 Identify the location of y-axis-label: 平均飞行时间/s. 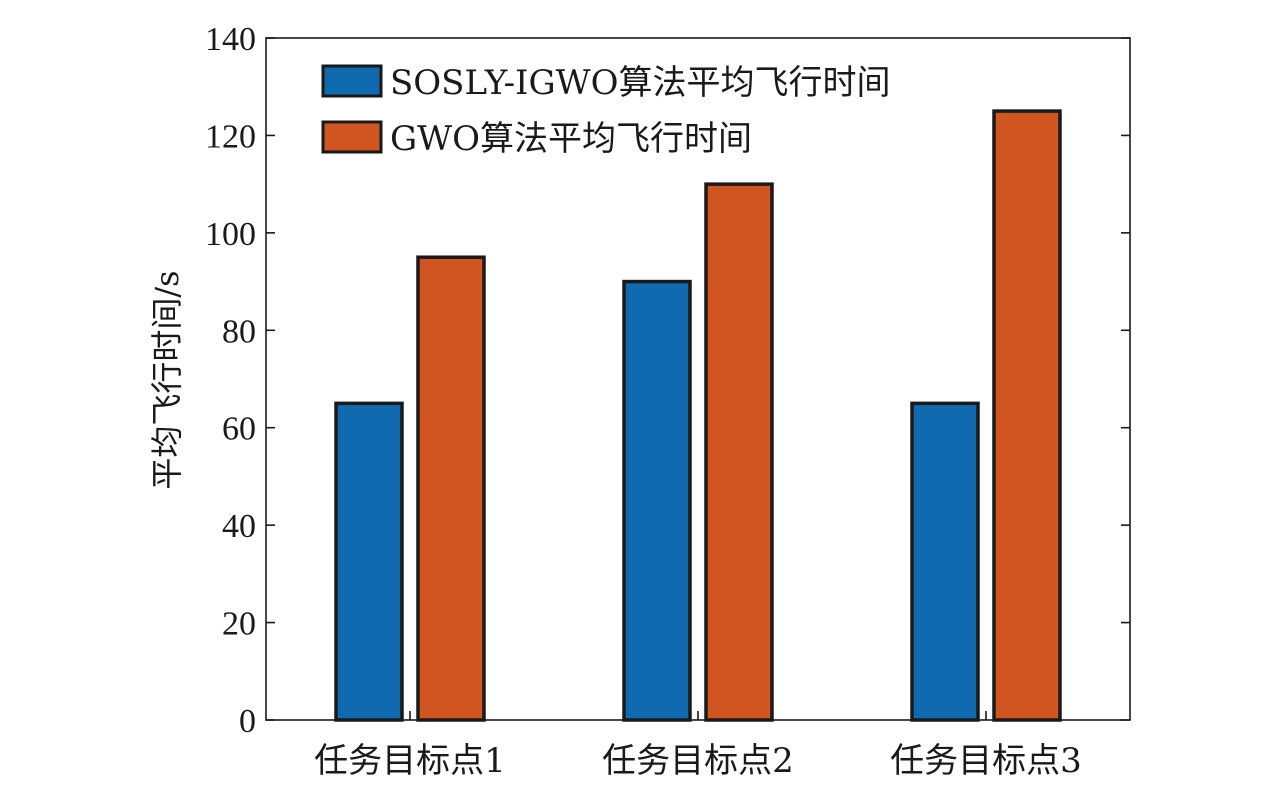
(167, 379).